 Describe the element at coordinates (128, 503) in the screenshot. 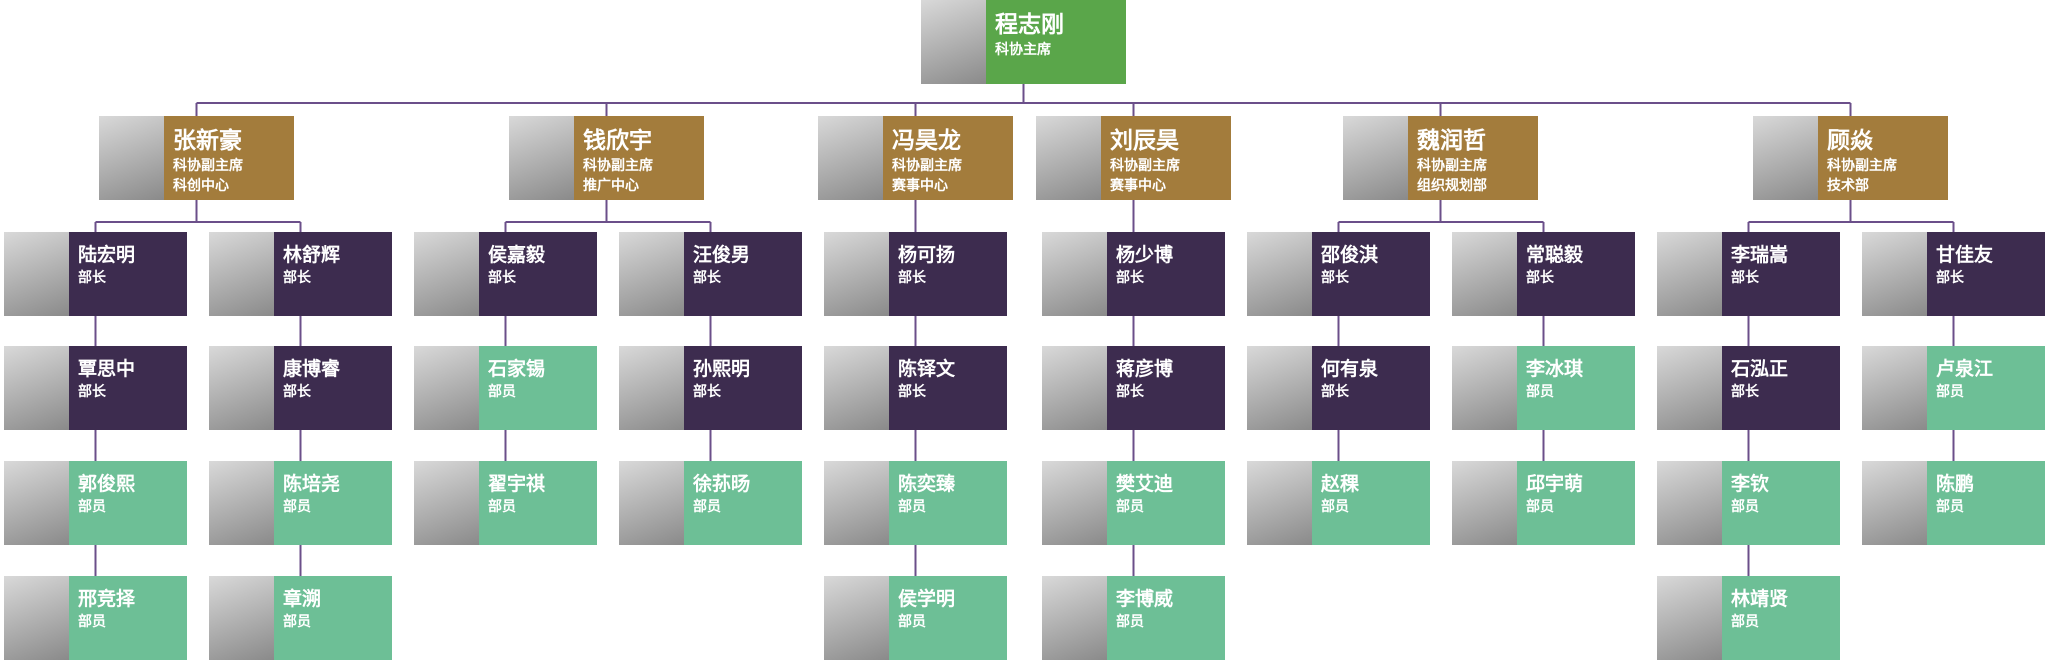

I see `card-body: 郭俊熙 部员` at that location.